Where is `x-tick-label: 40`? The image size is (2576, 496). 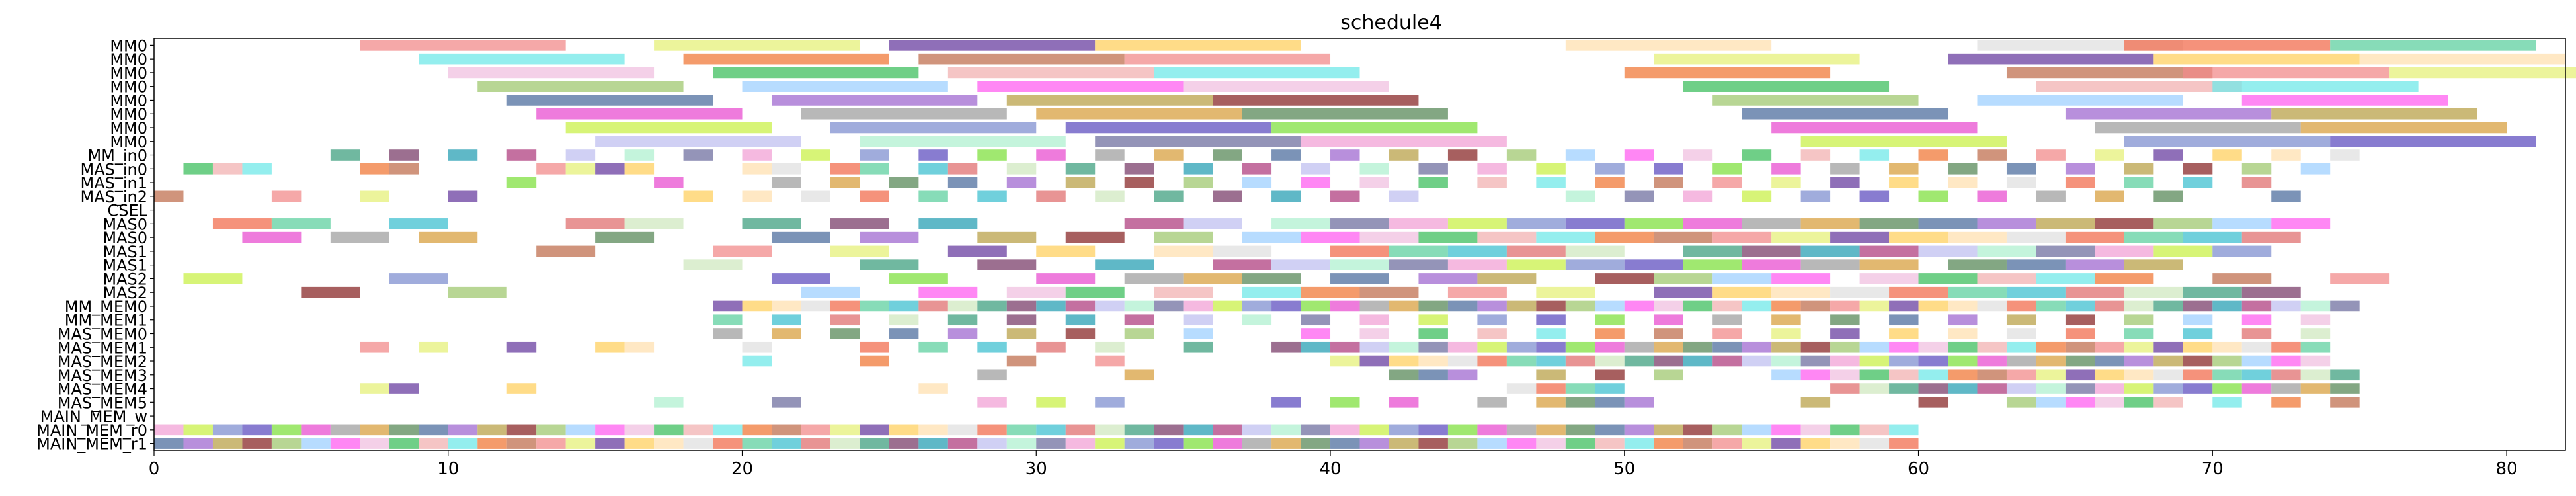
x-tick-label: 40 is located at coordinates (1330, 469).